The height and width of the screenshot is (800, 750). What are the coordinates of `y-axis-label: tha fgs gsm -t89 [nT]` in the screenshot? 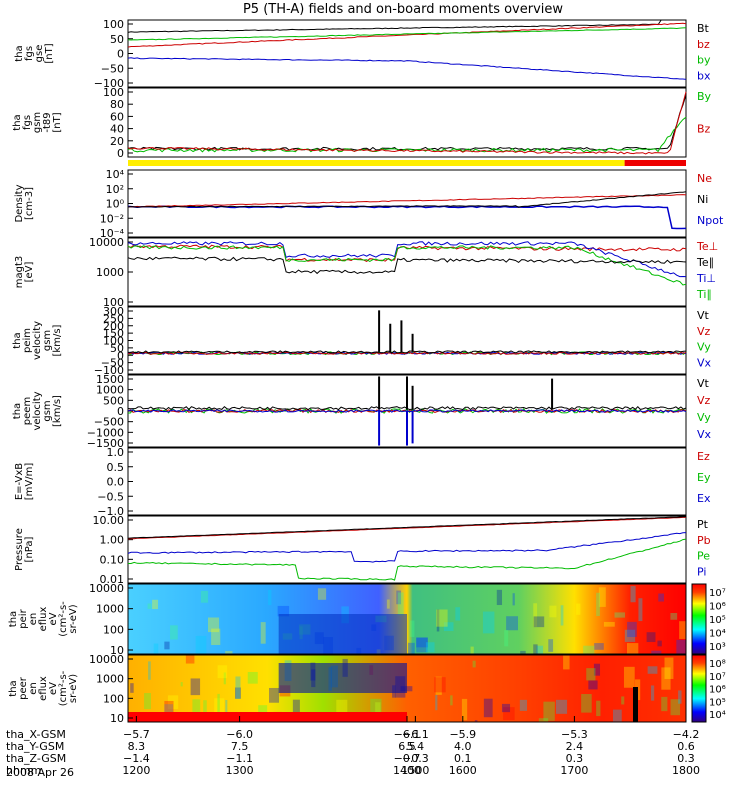 It's located at (37, 122).